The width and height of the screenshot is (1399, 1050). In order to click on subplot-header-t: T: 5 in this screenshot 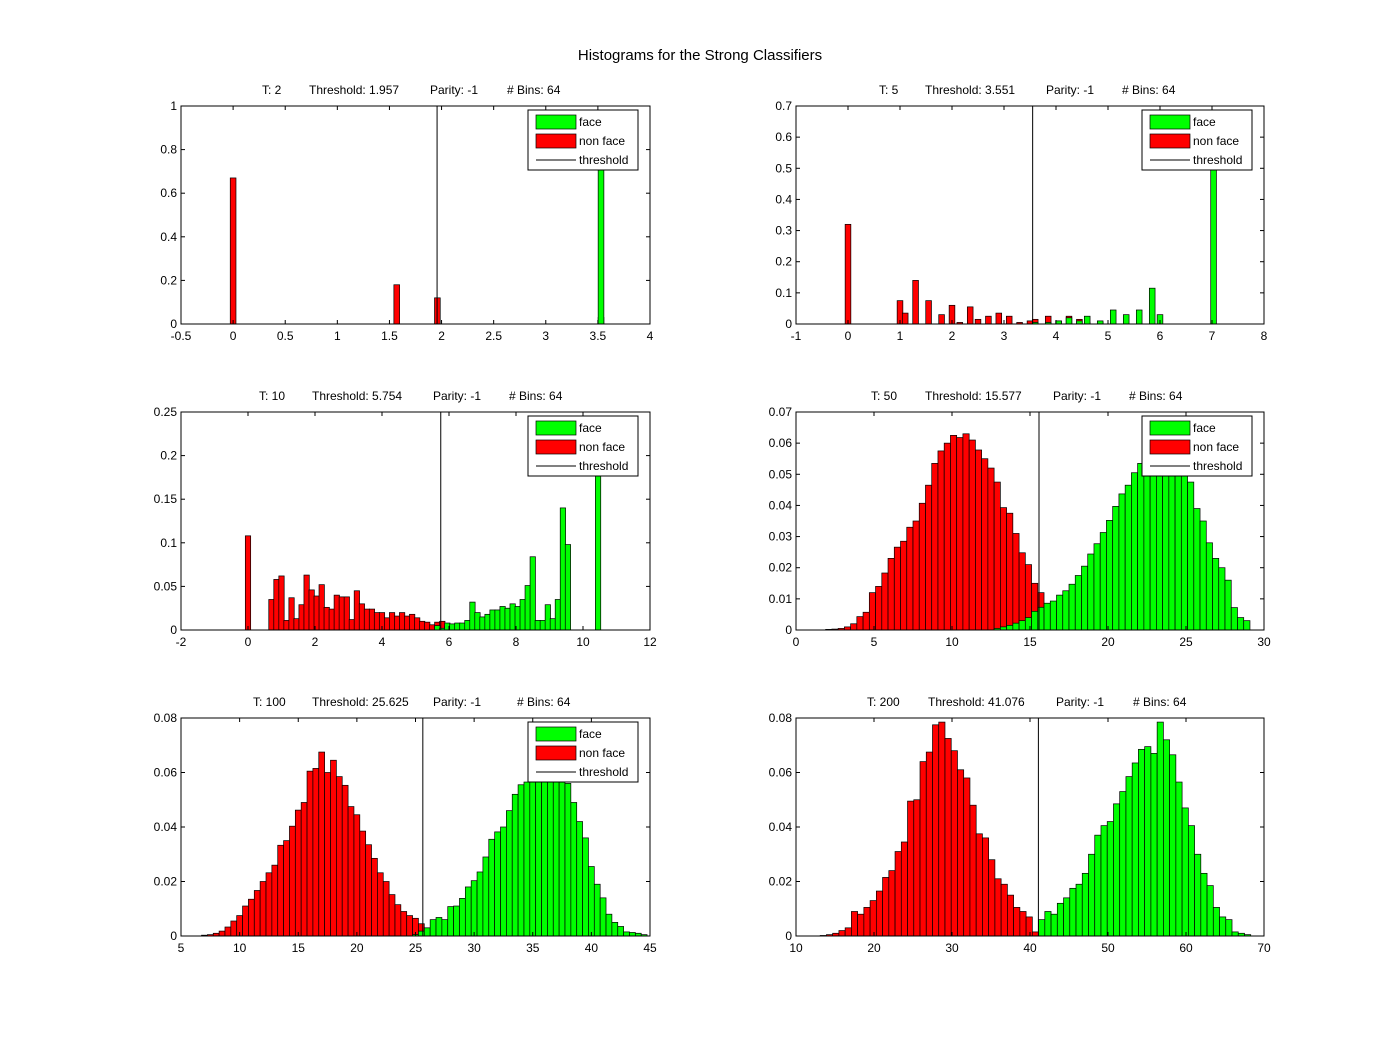, I will do `click(889, 90)`.